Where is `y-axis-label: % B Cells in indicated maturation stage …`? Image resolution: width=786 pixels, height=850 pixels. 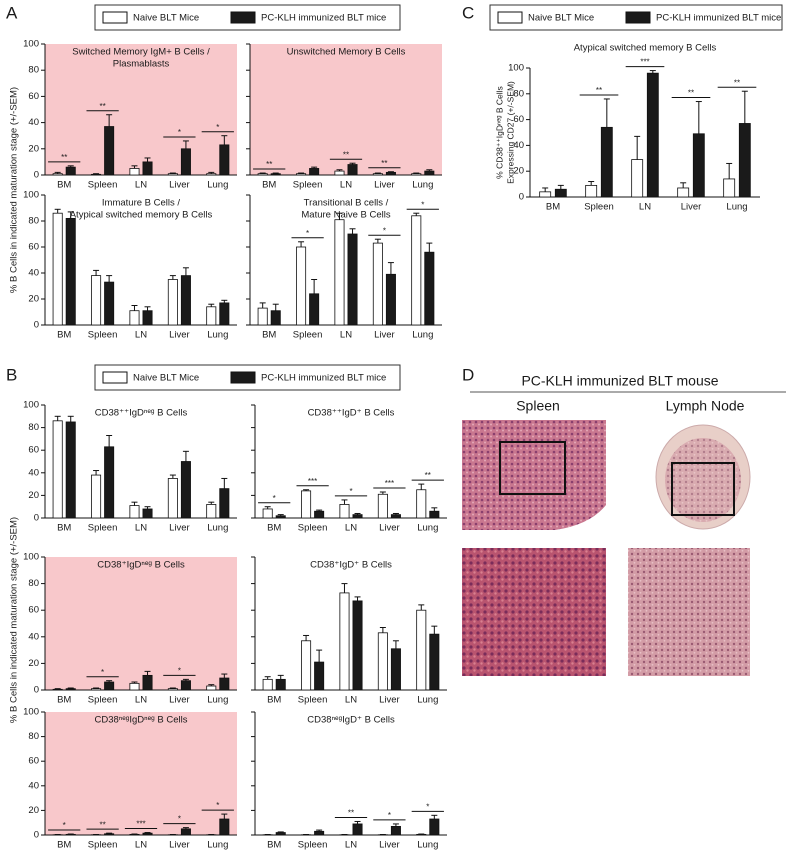 y-axis-label: % B Cells in indicated maturation stage … is located at coordinates (14, 190).